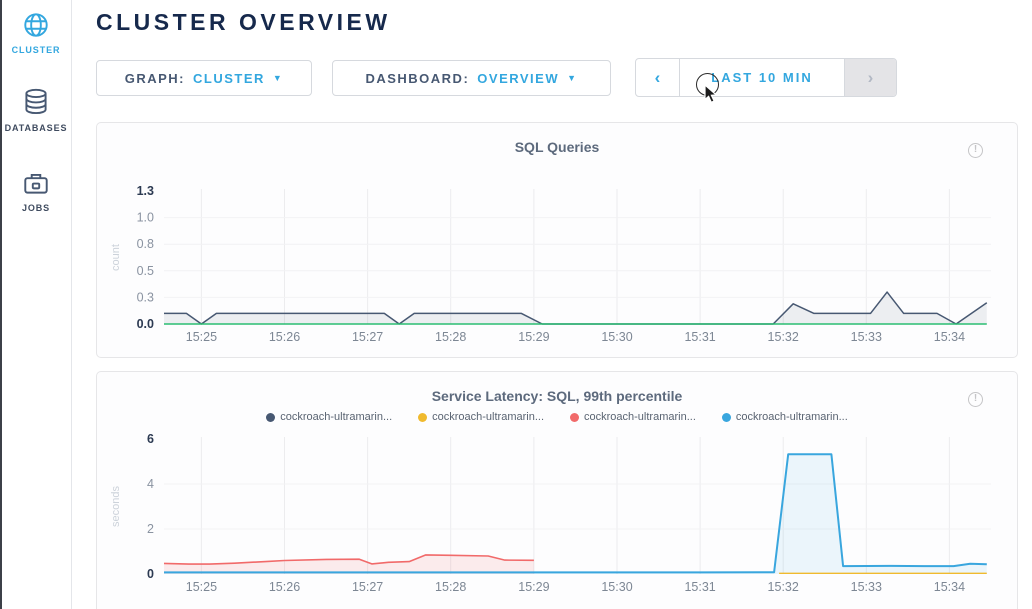  Describe the element at coordinates (150, 529) in the screenshot. I see `svg-text: 2` at that location.